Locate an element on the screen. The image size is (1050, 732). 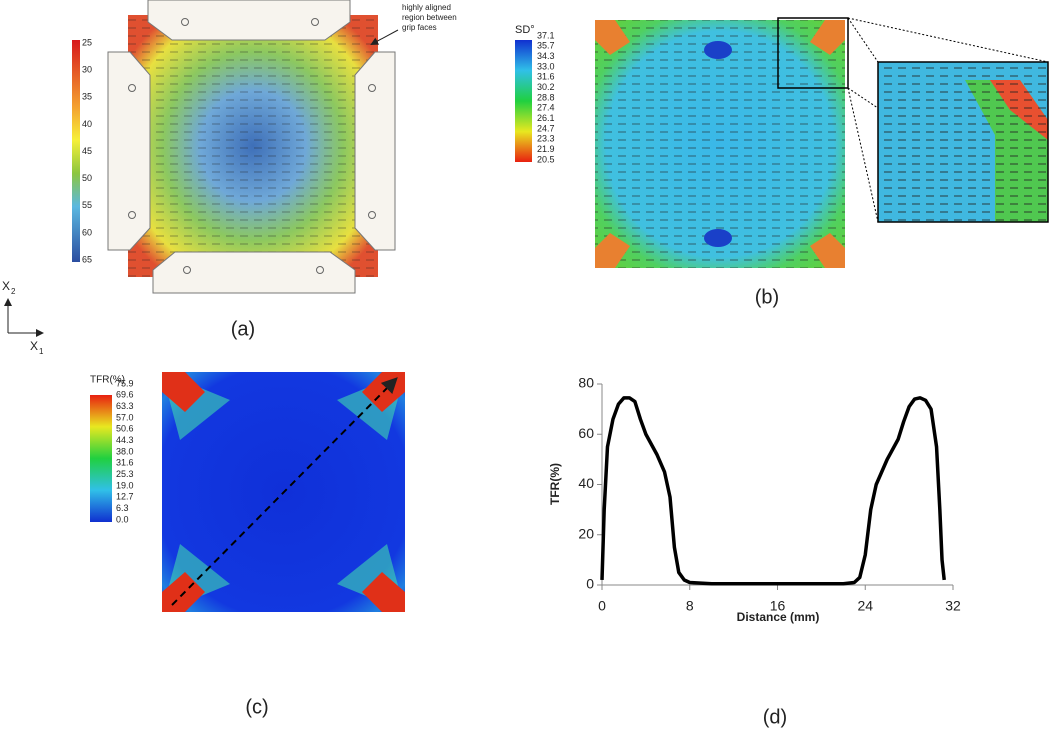
holes is located at coordinates (252, 146).